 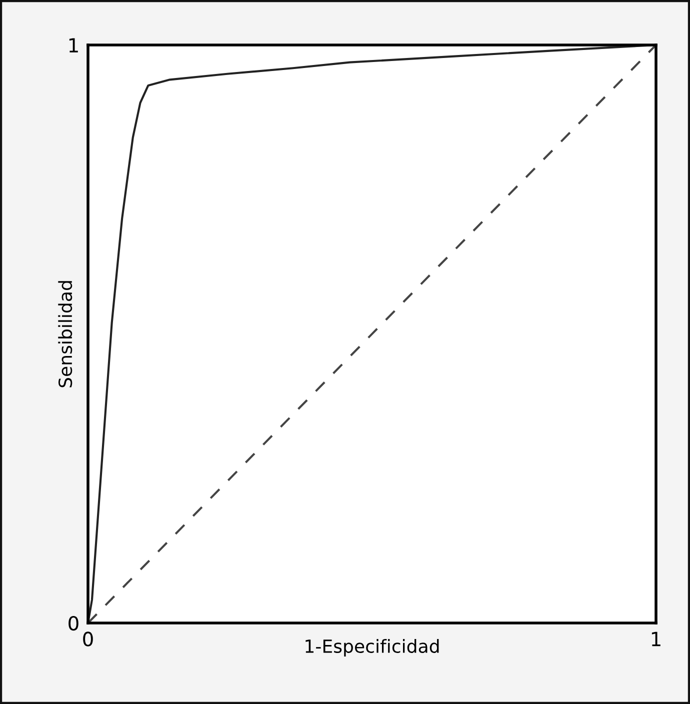 What do you see at coordinates (65, 334) in the screenshot?
I see `y-axis-title: Sensibilidad` at bounding box center [65, 334].